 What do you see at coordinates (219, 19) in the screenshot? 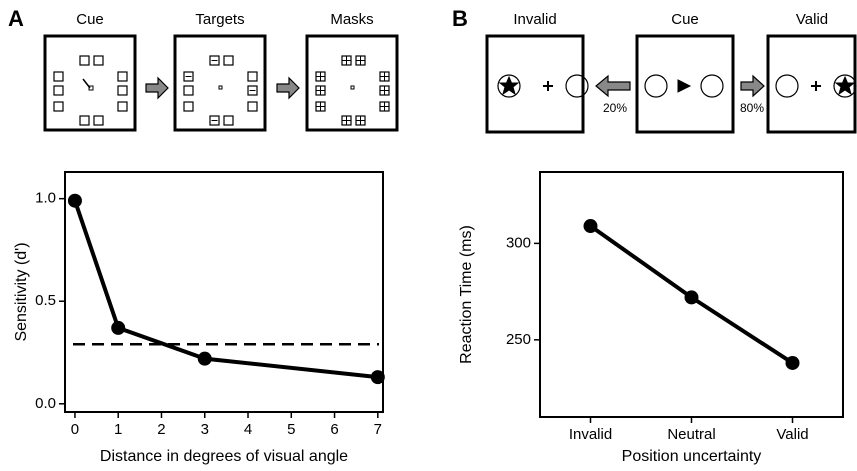
I see `frame-title: Targets` at bounding box center [219, 19].